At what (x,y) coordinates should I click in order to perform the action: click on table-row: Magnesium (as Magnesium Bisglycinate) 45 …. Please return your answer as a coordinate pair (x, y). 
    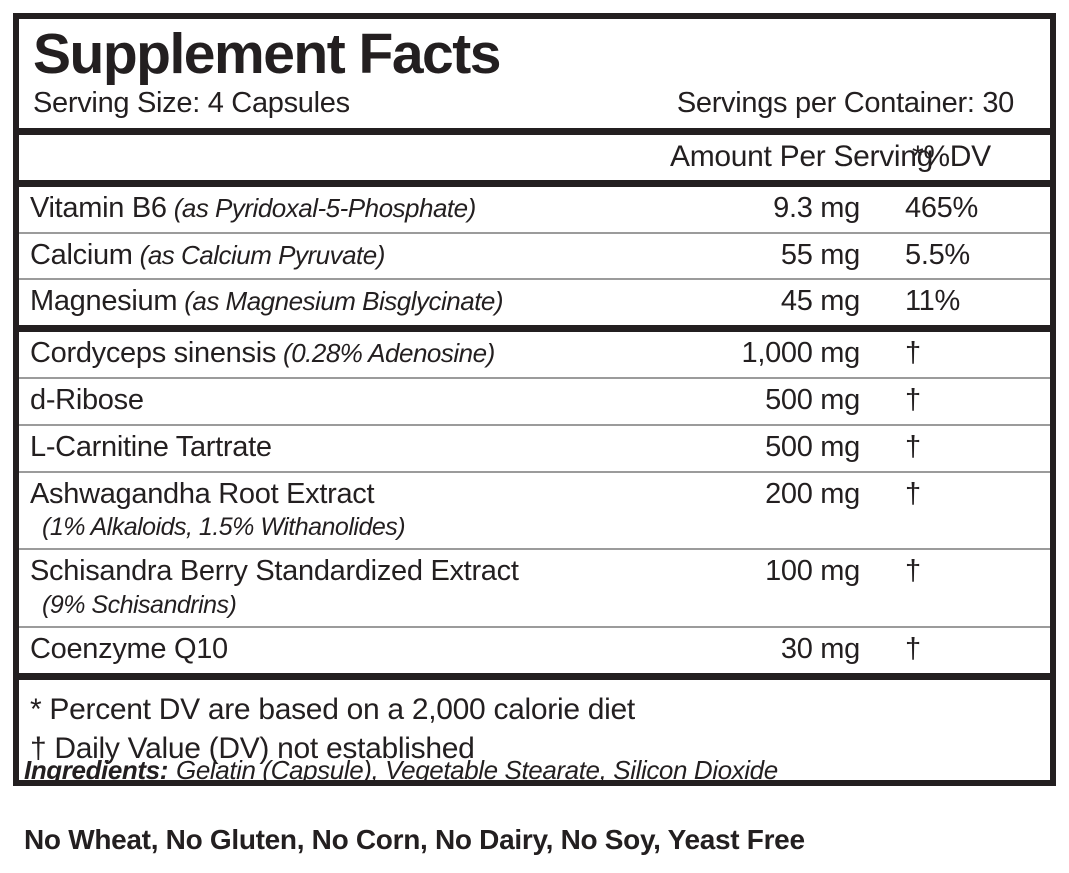
    Looking at the image, I should click on (534, 302).